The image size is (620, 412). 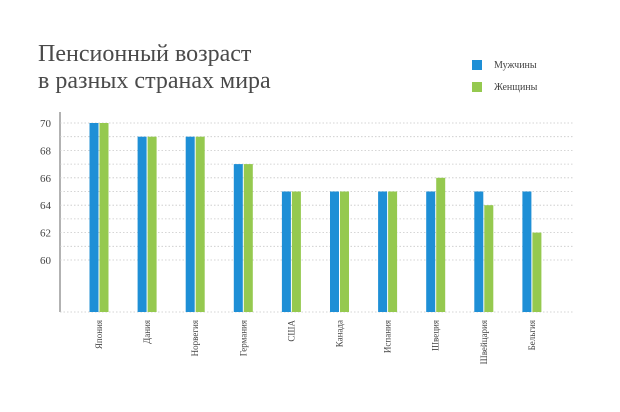 I want to click on y-tick-label: 64, so click(x=46, y=206).